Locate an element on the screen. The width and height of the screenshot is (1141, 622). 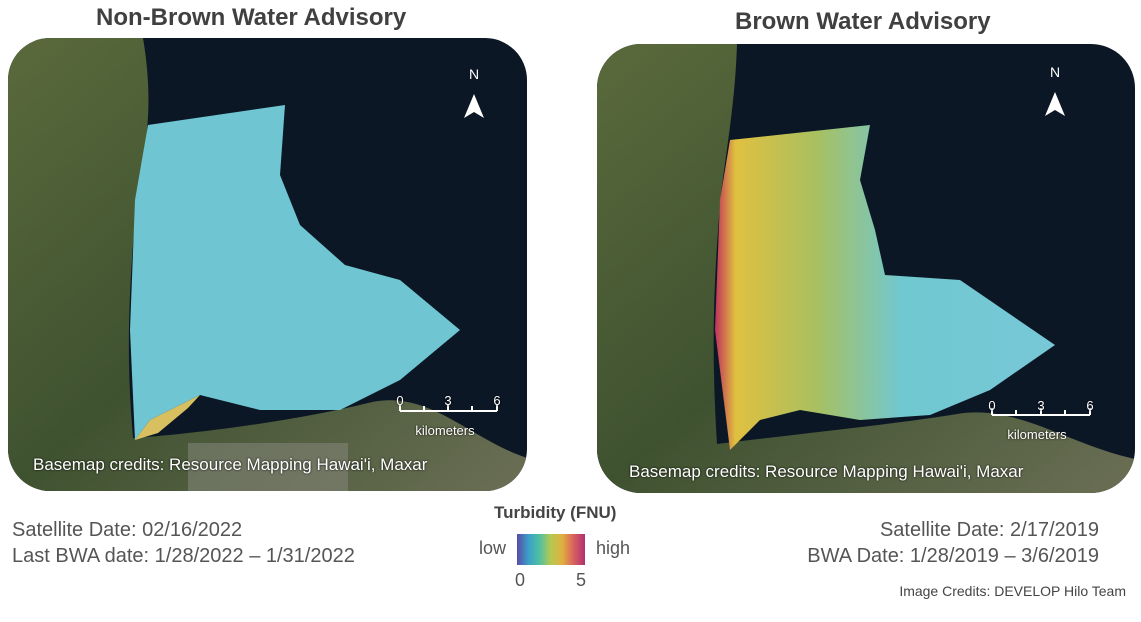
panel-title: Non-Brown Water Advisory is located at coordinates (251, 17).